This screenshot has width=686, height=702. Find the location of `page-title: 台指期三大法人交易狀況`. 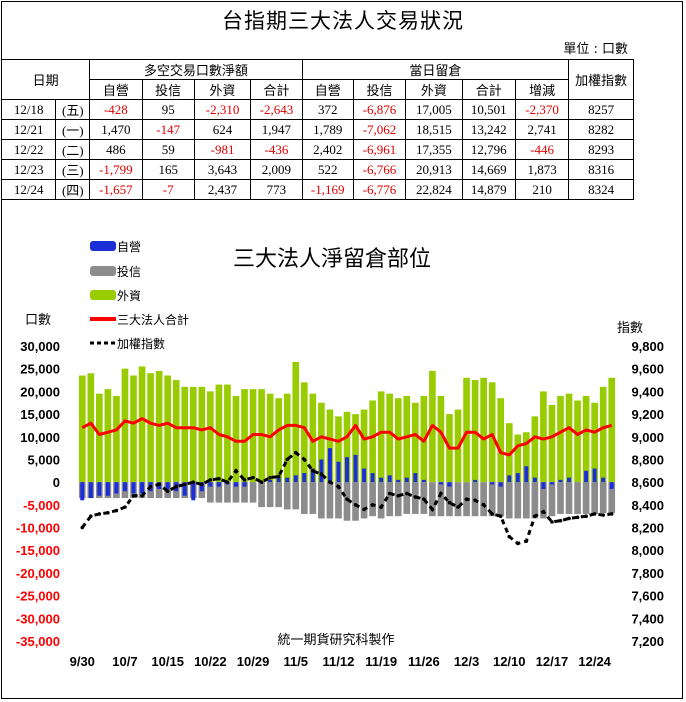

page-title: 台指期三大法人交易狀況 is located at coordinates (343, 21).